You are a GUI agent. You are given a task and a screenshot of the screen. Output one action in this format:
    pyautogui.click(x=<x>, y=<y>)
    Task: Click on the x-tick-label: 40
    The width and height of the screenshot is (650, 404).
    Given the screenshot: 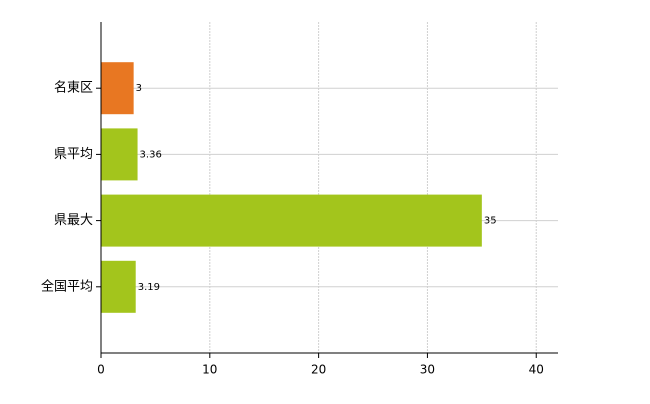 What is the action you would take?
    pyautogui.click(x=536, y=370)
    